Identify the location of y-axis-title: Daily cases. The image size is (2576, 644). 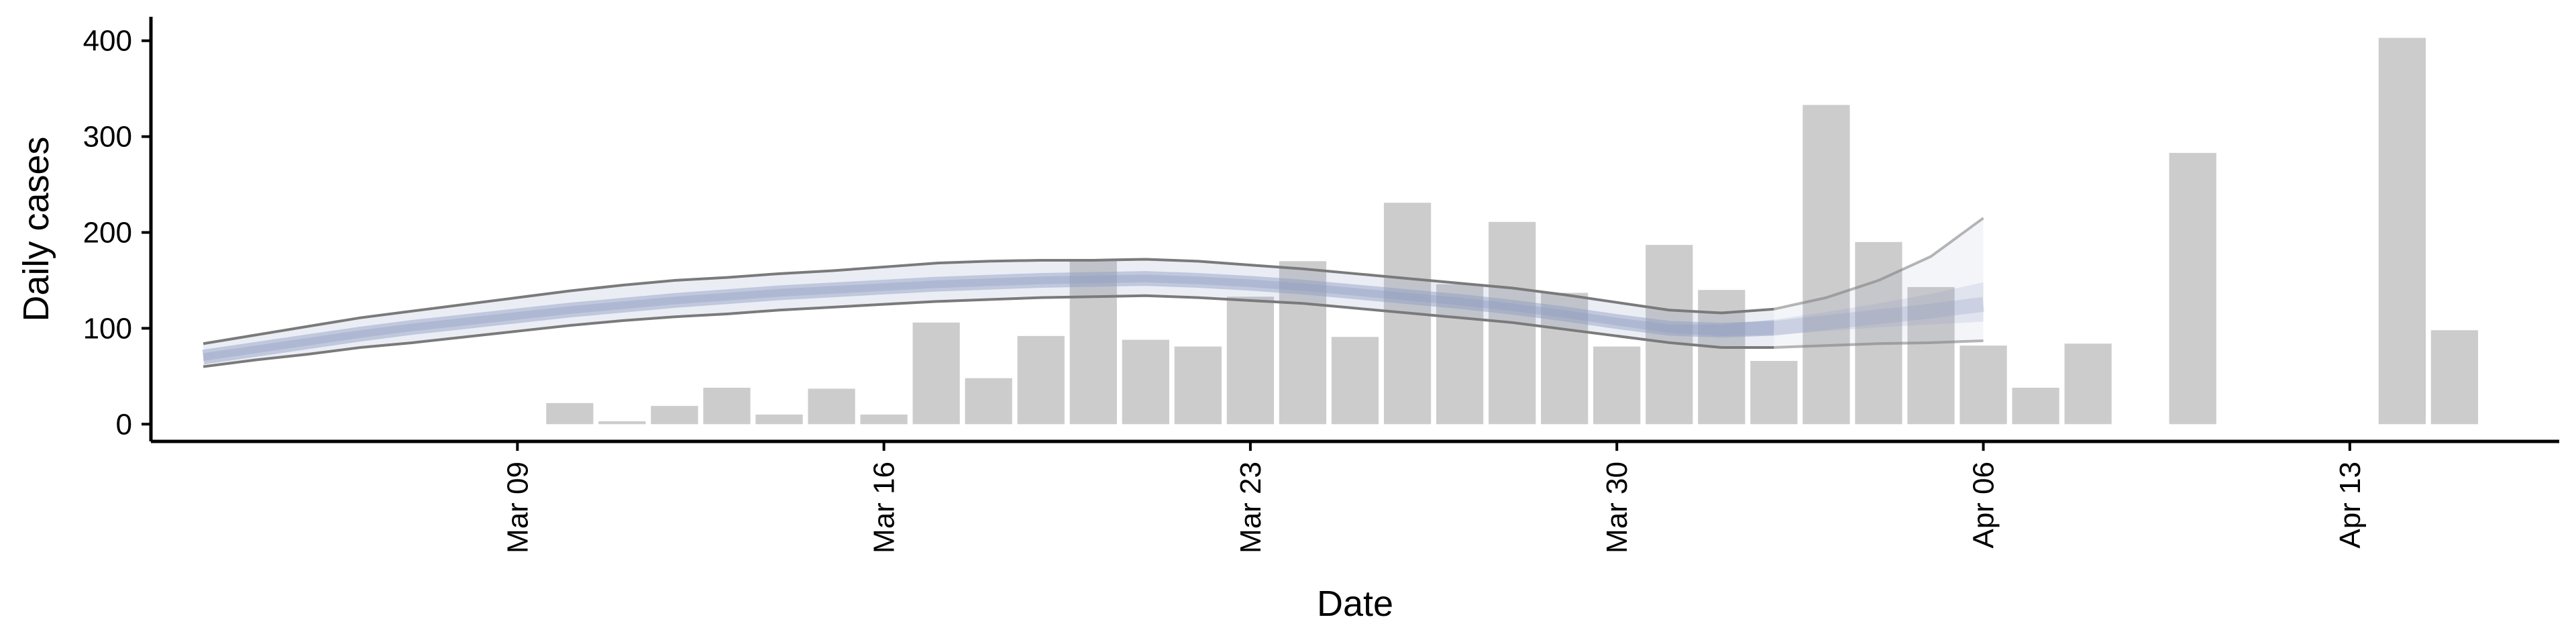
(36, 228).